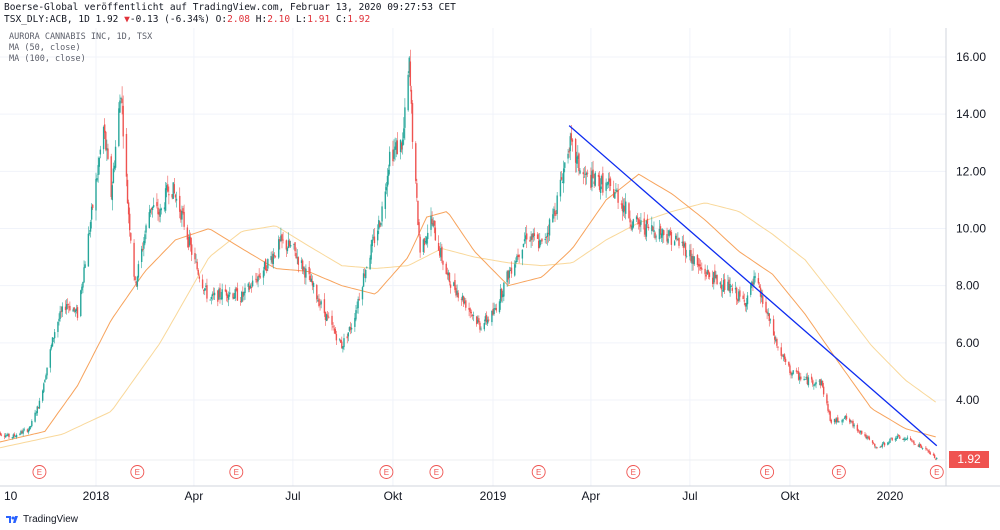 The image size is (1000, 530). Describe the element at coordinates (971, 171) in the screenshot. I see `y-tick-label: 12.00` at that location.